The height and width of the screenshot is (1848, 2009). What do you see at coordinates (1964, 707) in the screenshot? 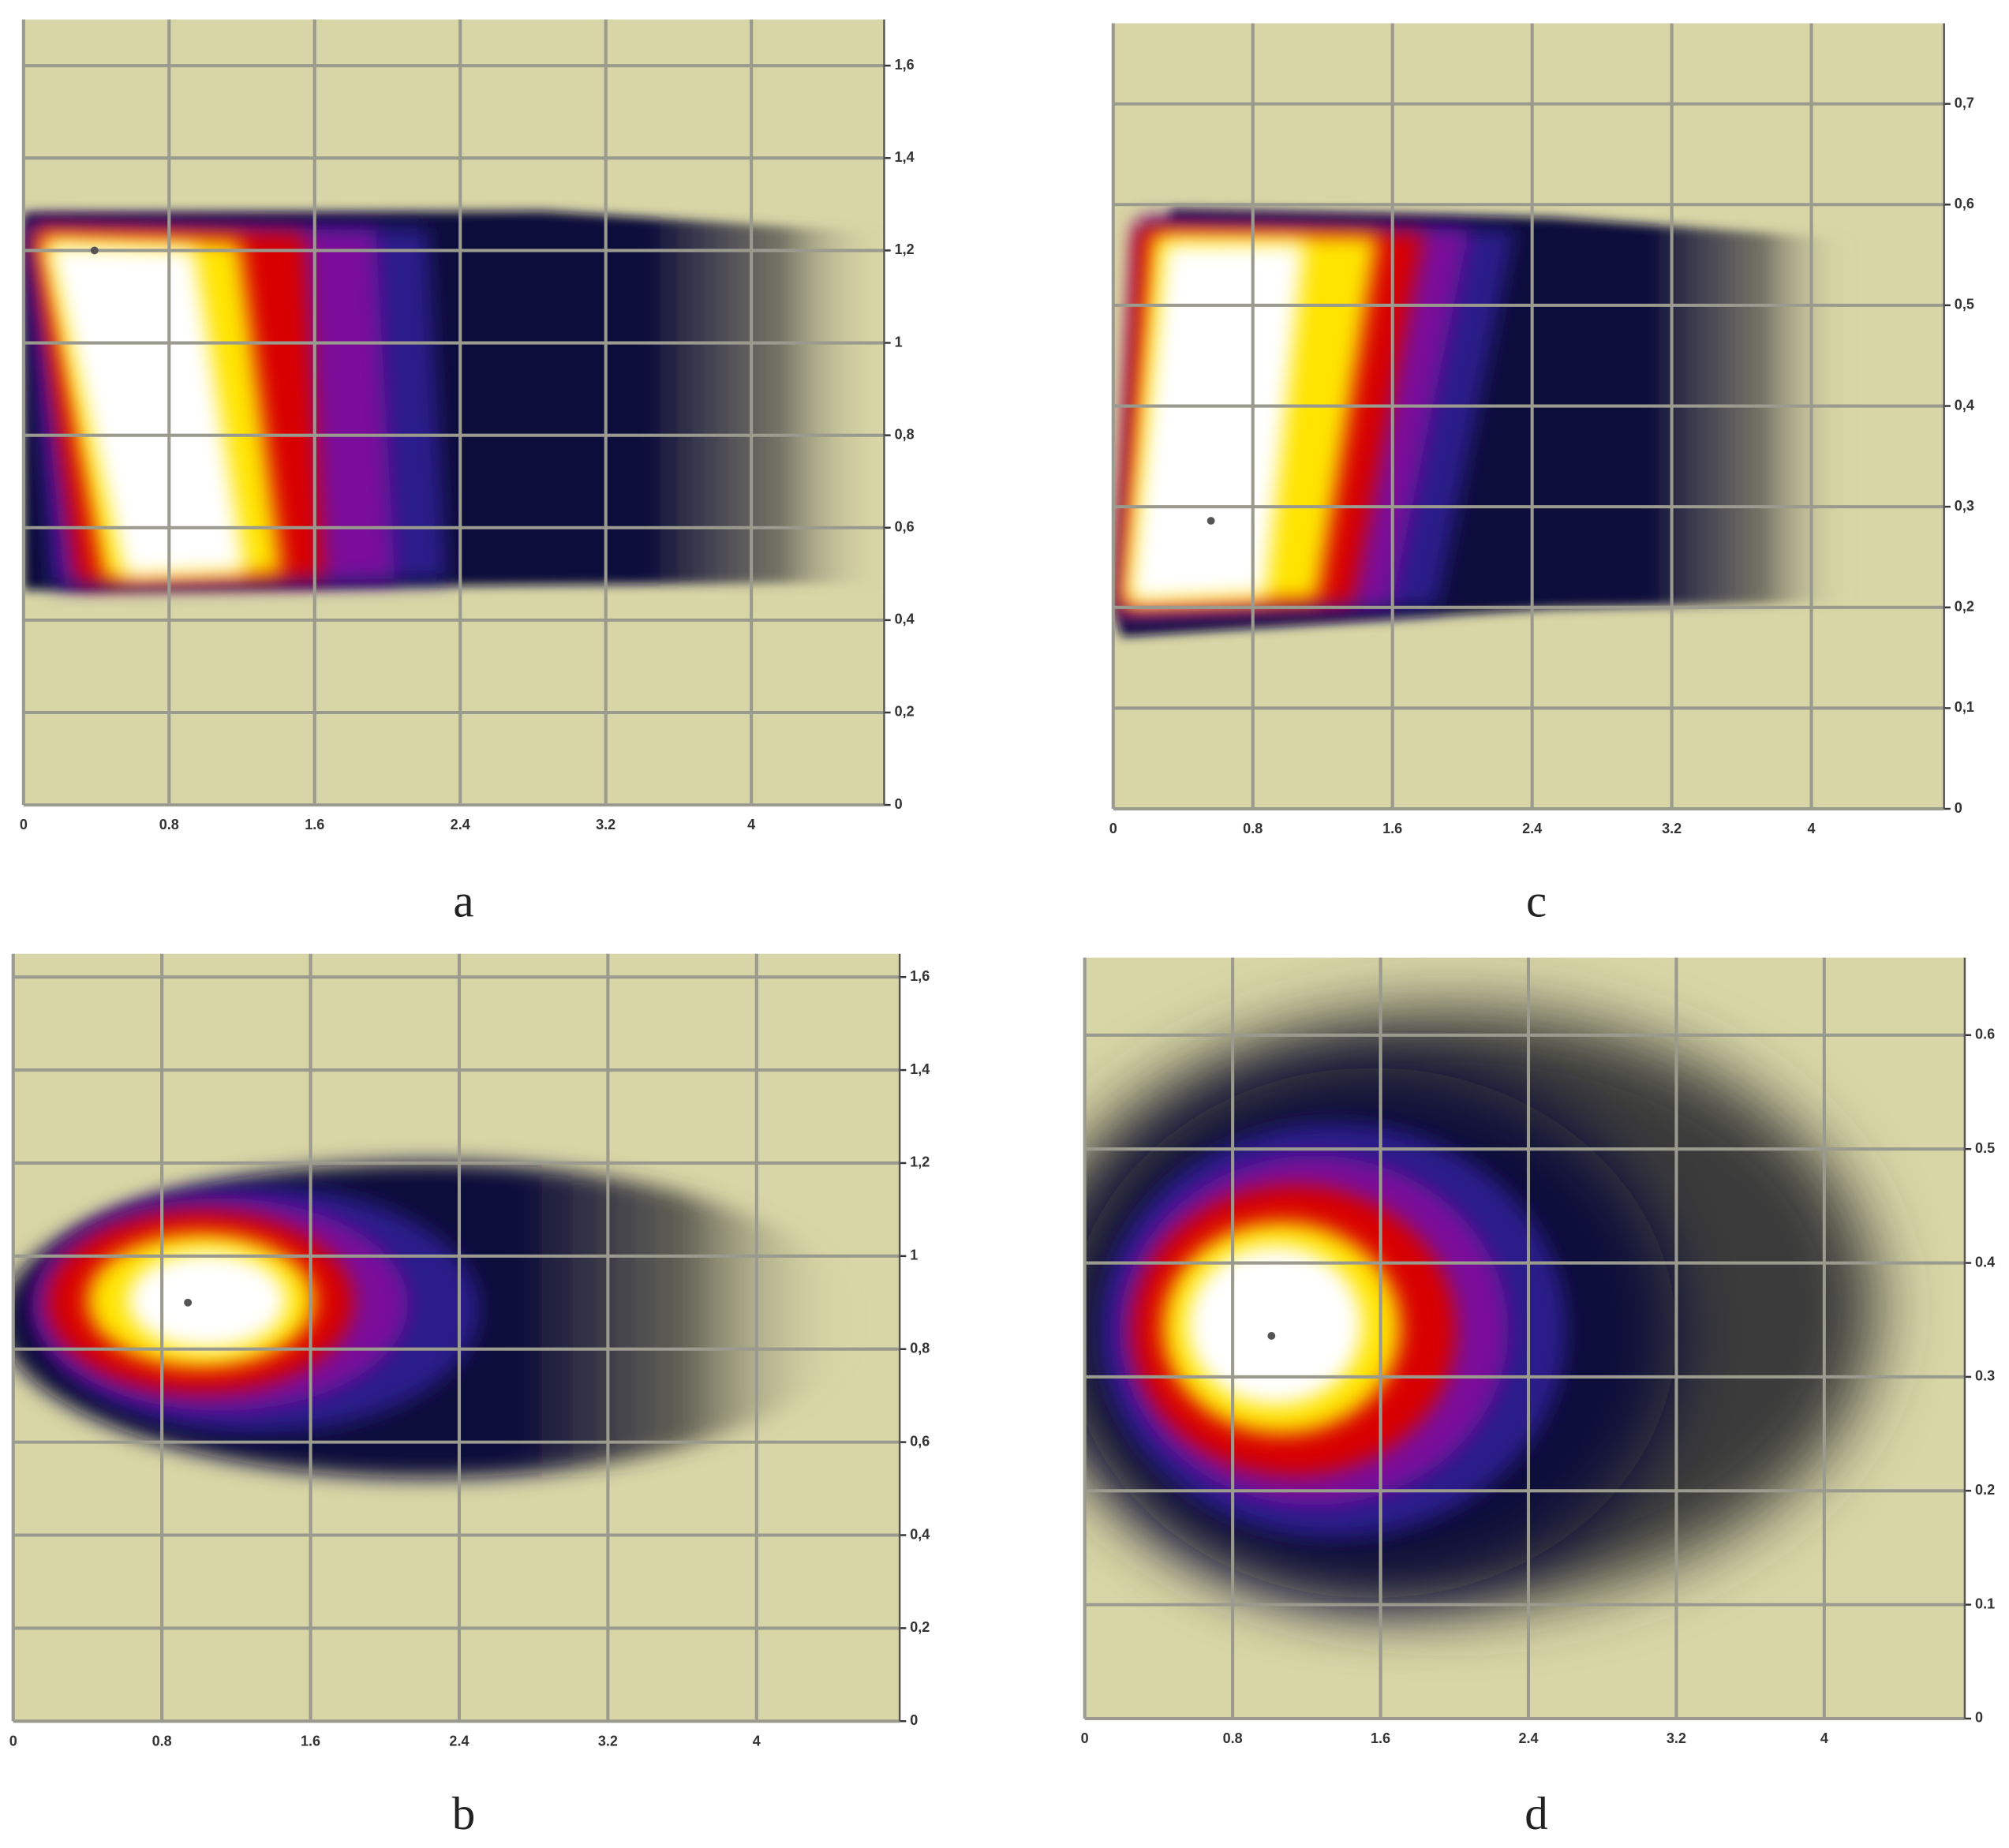
I see `y-tick-label: 0,1` at bounding box center [1964, 707].